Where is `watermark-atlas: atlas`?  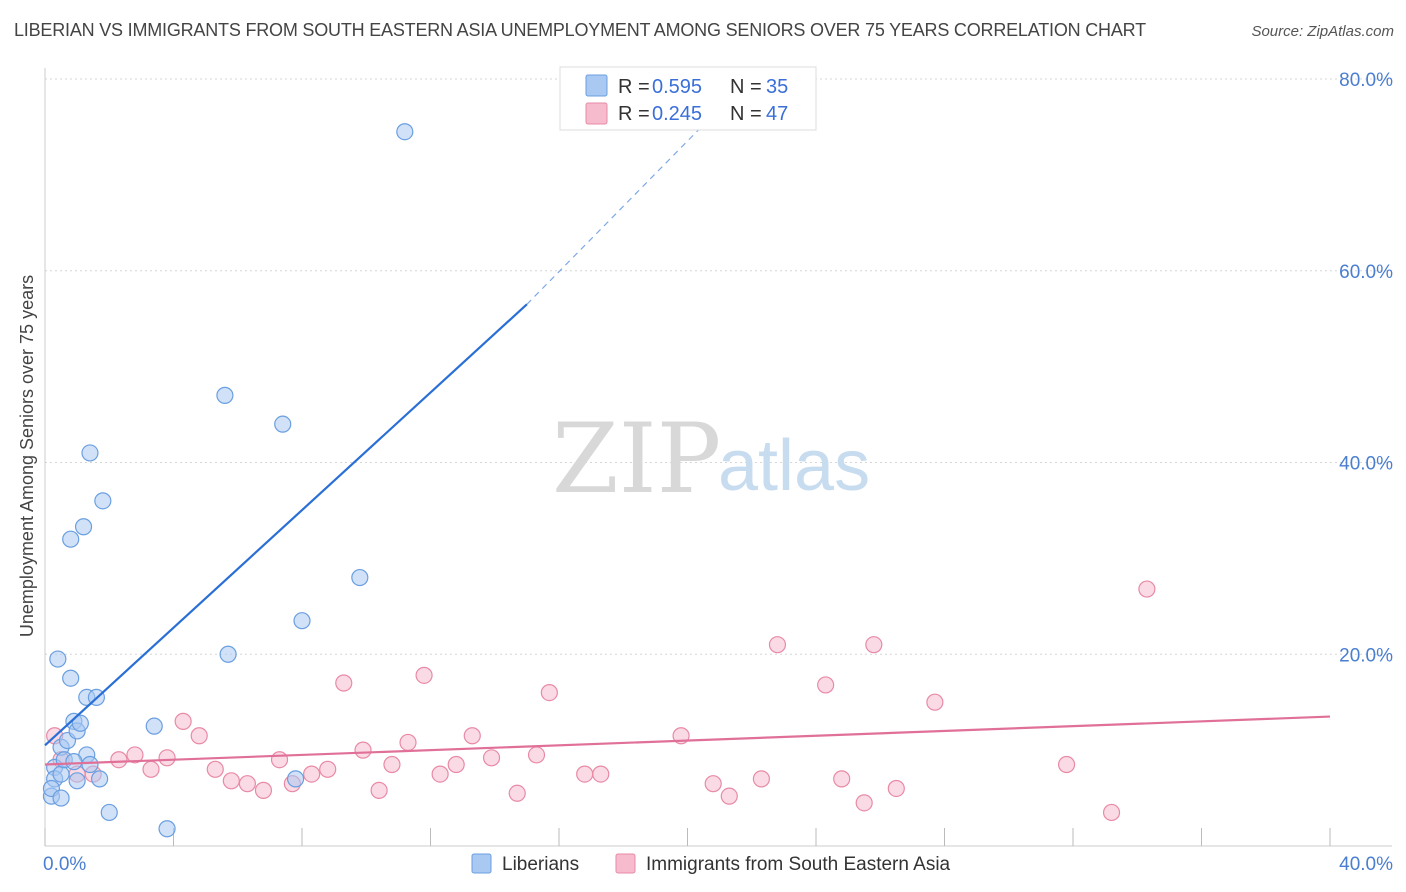 watermark-atlas: atlas is located at coordinates (794, 466).